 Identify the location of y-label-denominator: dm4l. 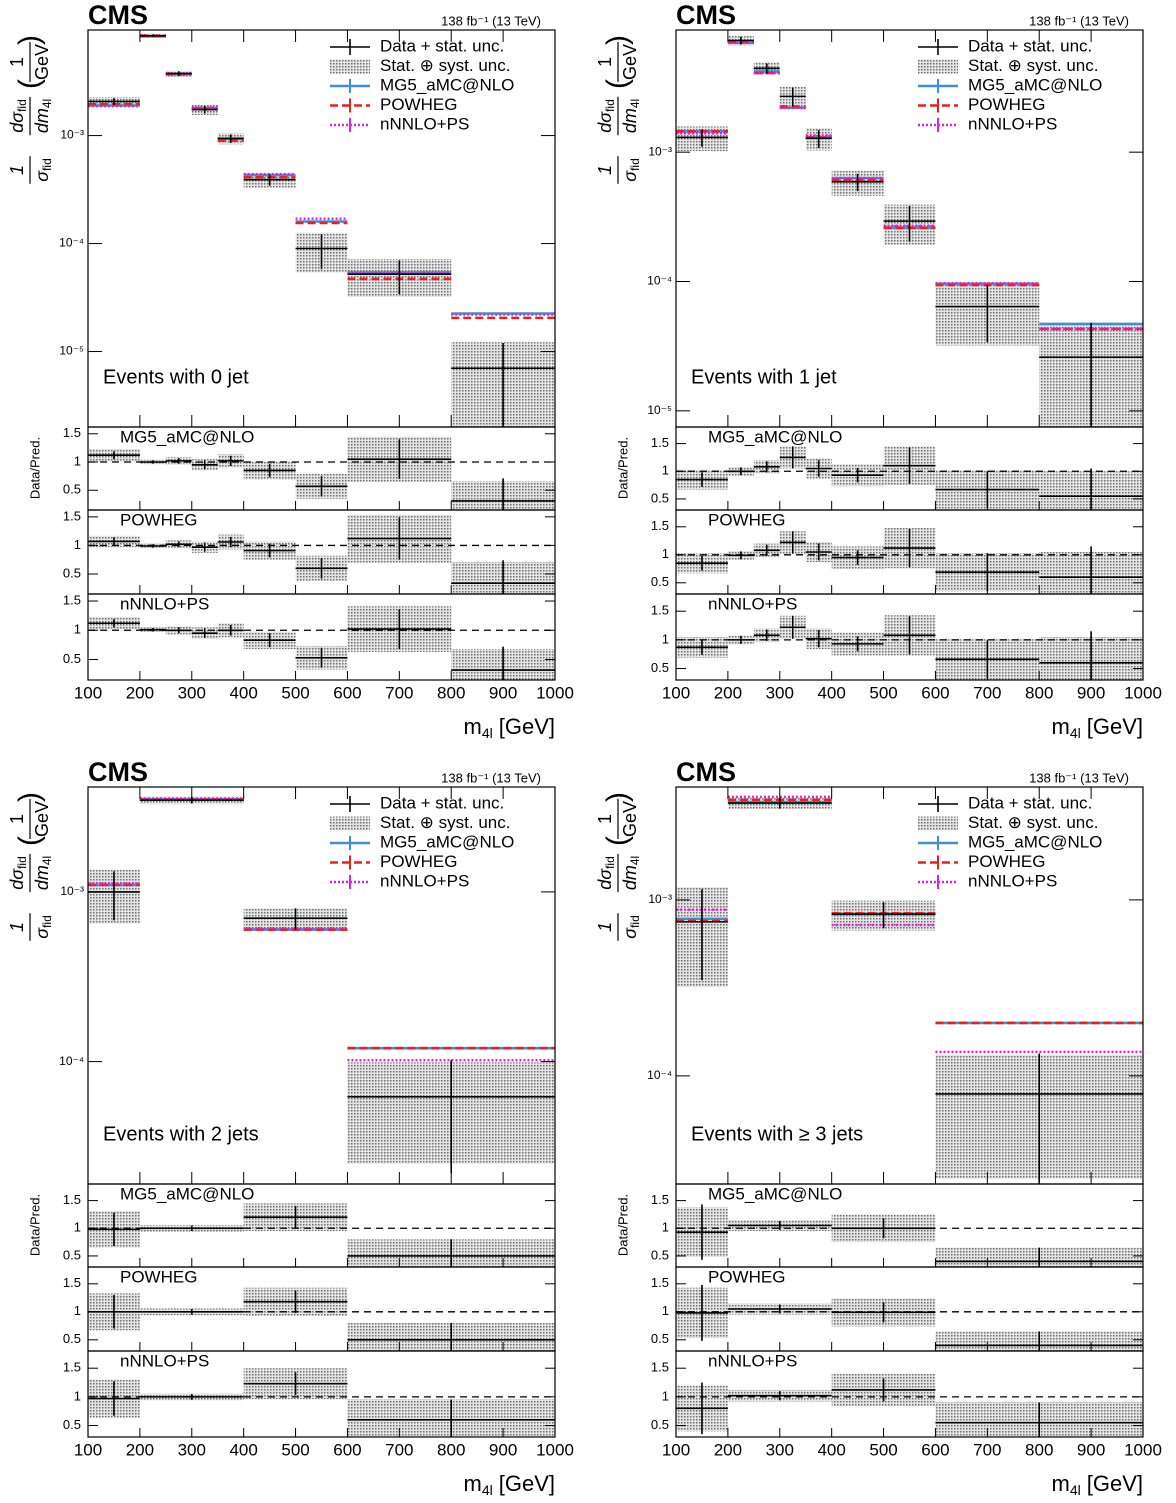
(631, 116).